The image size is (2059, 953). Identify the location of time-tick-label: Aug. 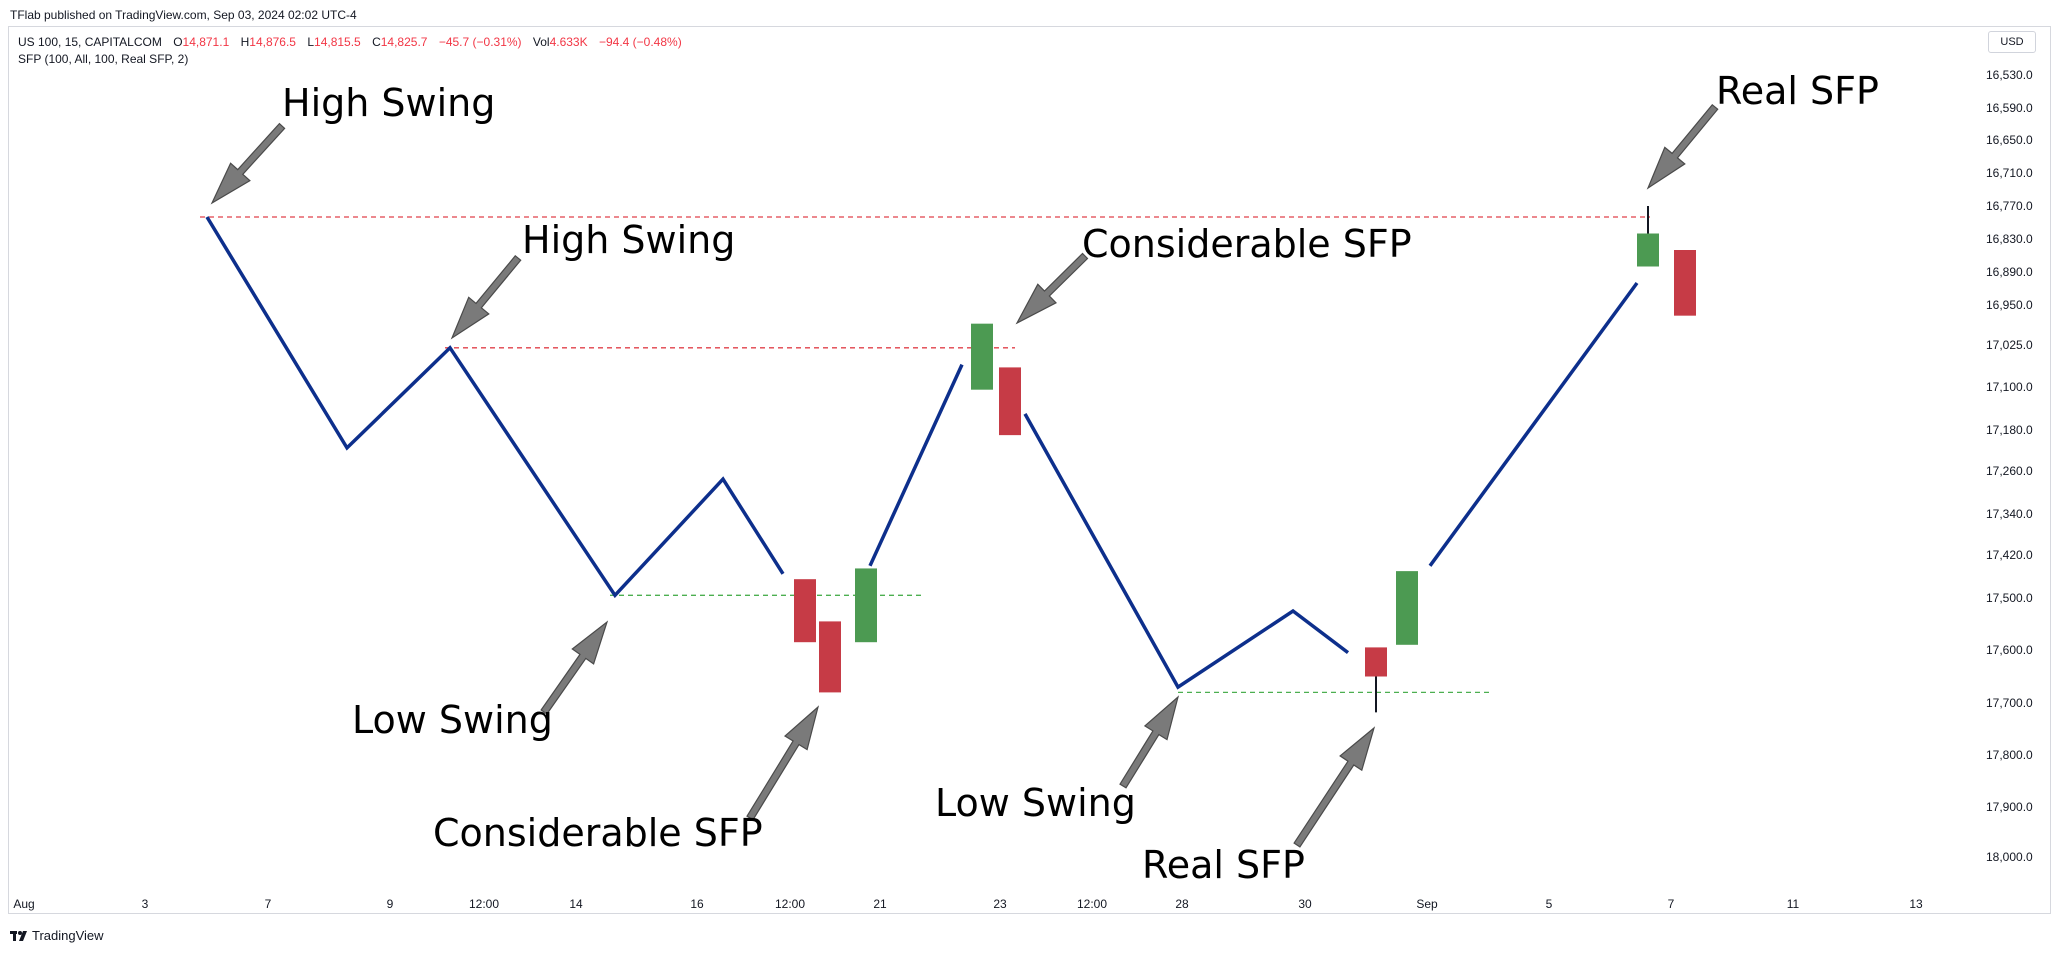
(23, 904).